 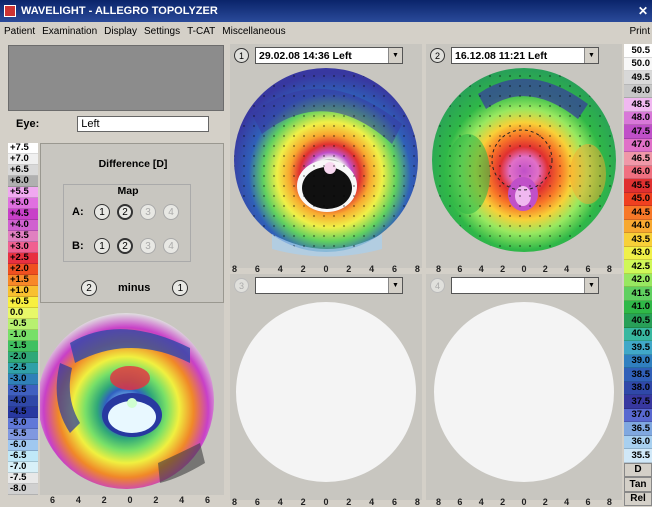 I want to click on abs-scale-step: 45.0, so click(x=638, y=199).